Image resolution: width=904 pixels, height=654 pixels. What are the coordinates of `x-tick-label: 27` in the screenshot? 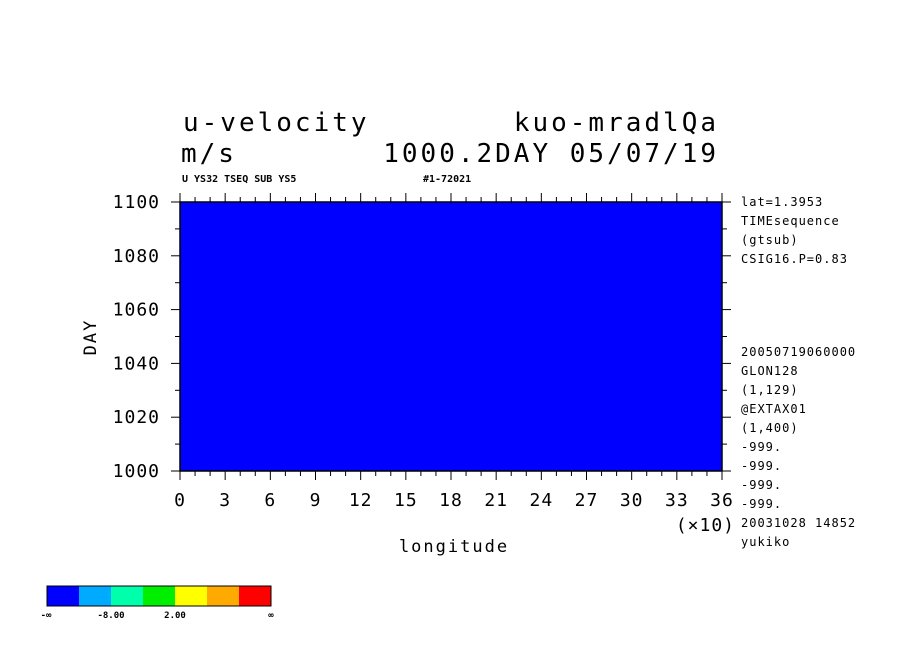 It's located at (587, 500).